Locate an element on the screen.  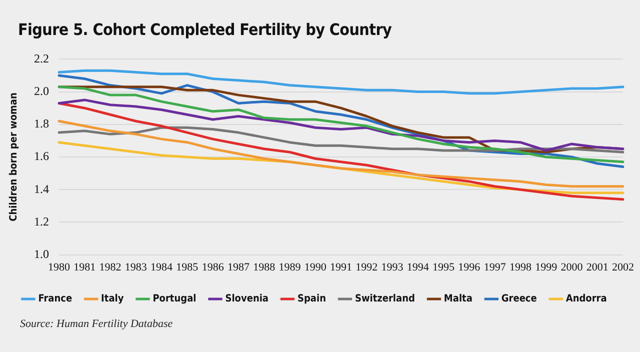
x-tick-label: 1985 is located at coordinates (187, 267).